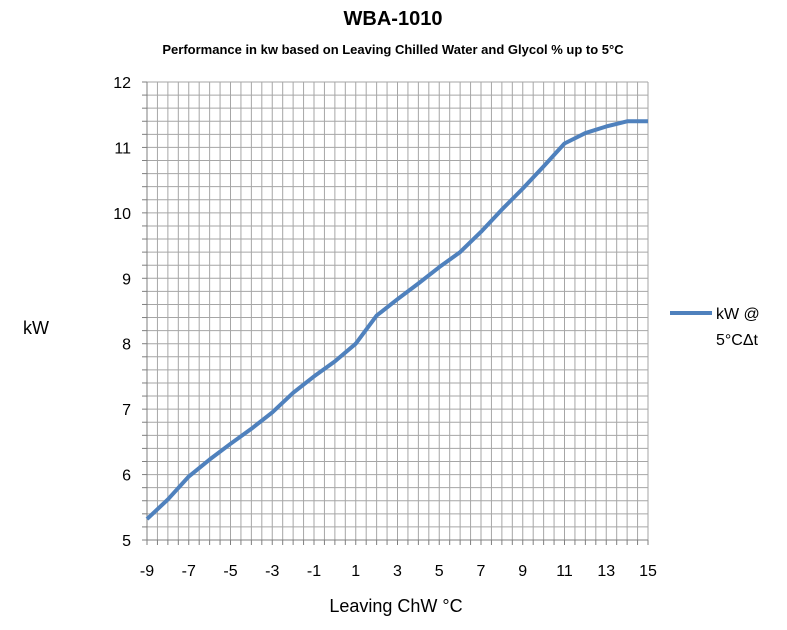 This screenshot has height=630, width=787. What do you see at coordinates (355, 571) in the screenshot?
I see `x-tick-label: 1` at bounding box center [355, 571].